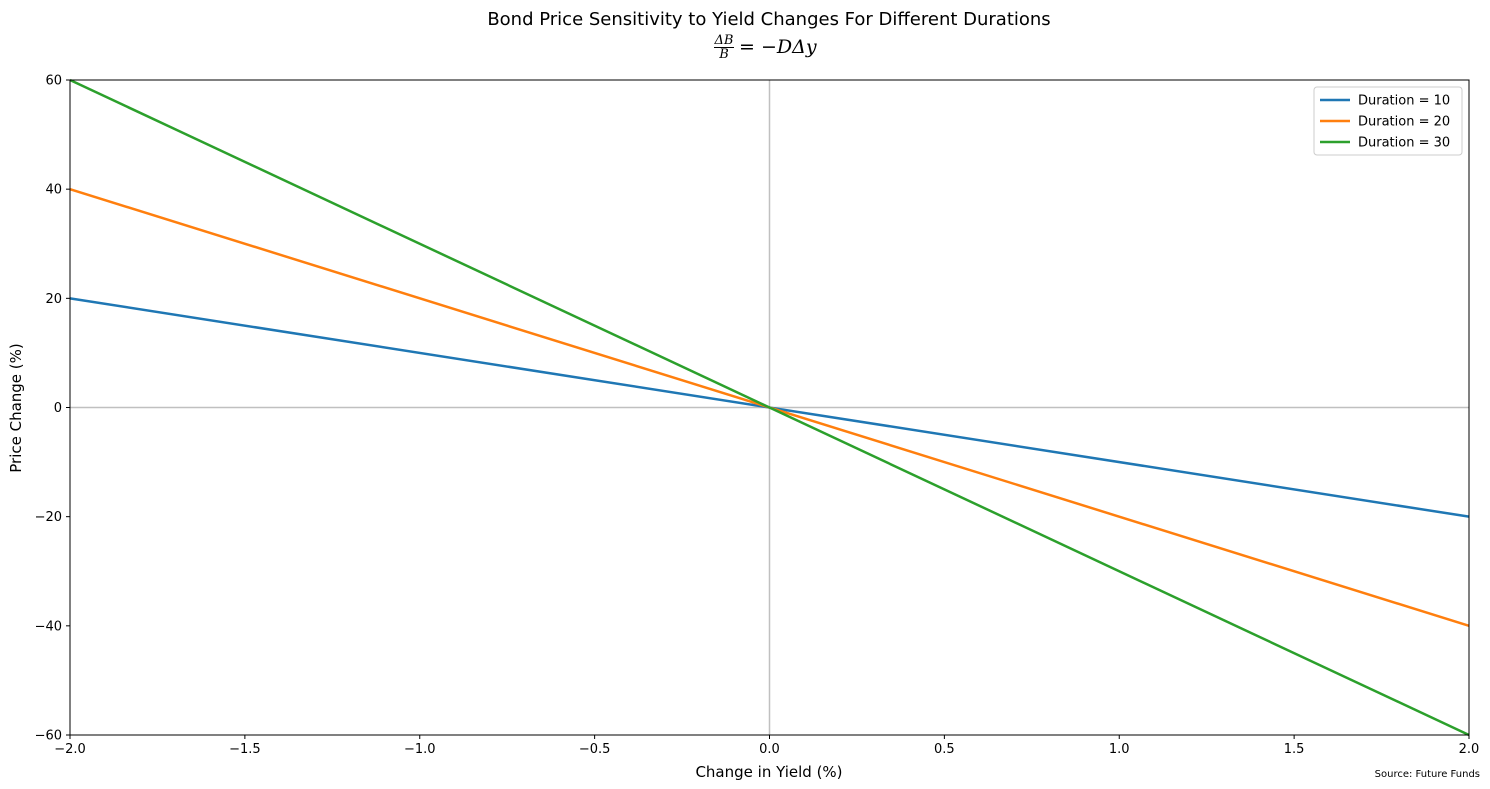 This screenshot has height=789, width=1490. Describe the element at coordinates (245, 749) in the screenshot. I see `x-tick-label: −1.5` at that location.